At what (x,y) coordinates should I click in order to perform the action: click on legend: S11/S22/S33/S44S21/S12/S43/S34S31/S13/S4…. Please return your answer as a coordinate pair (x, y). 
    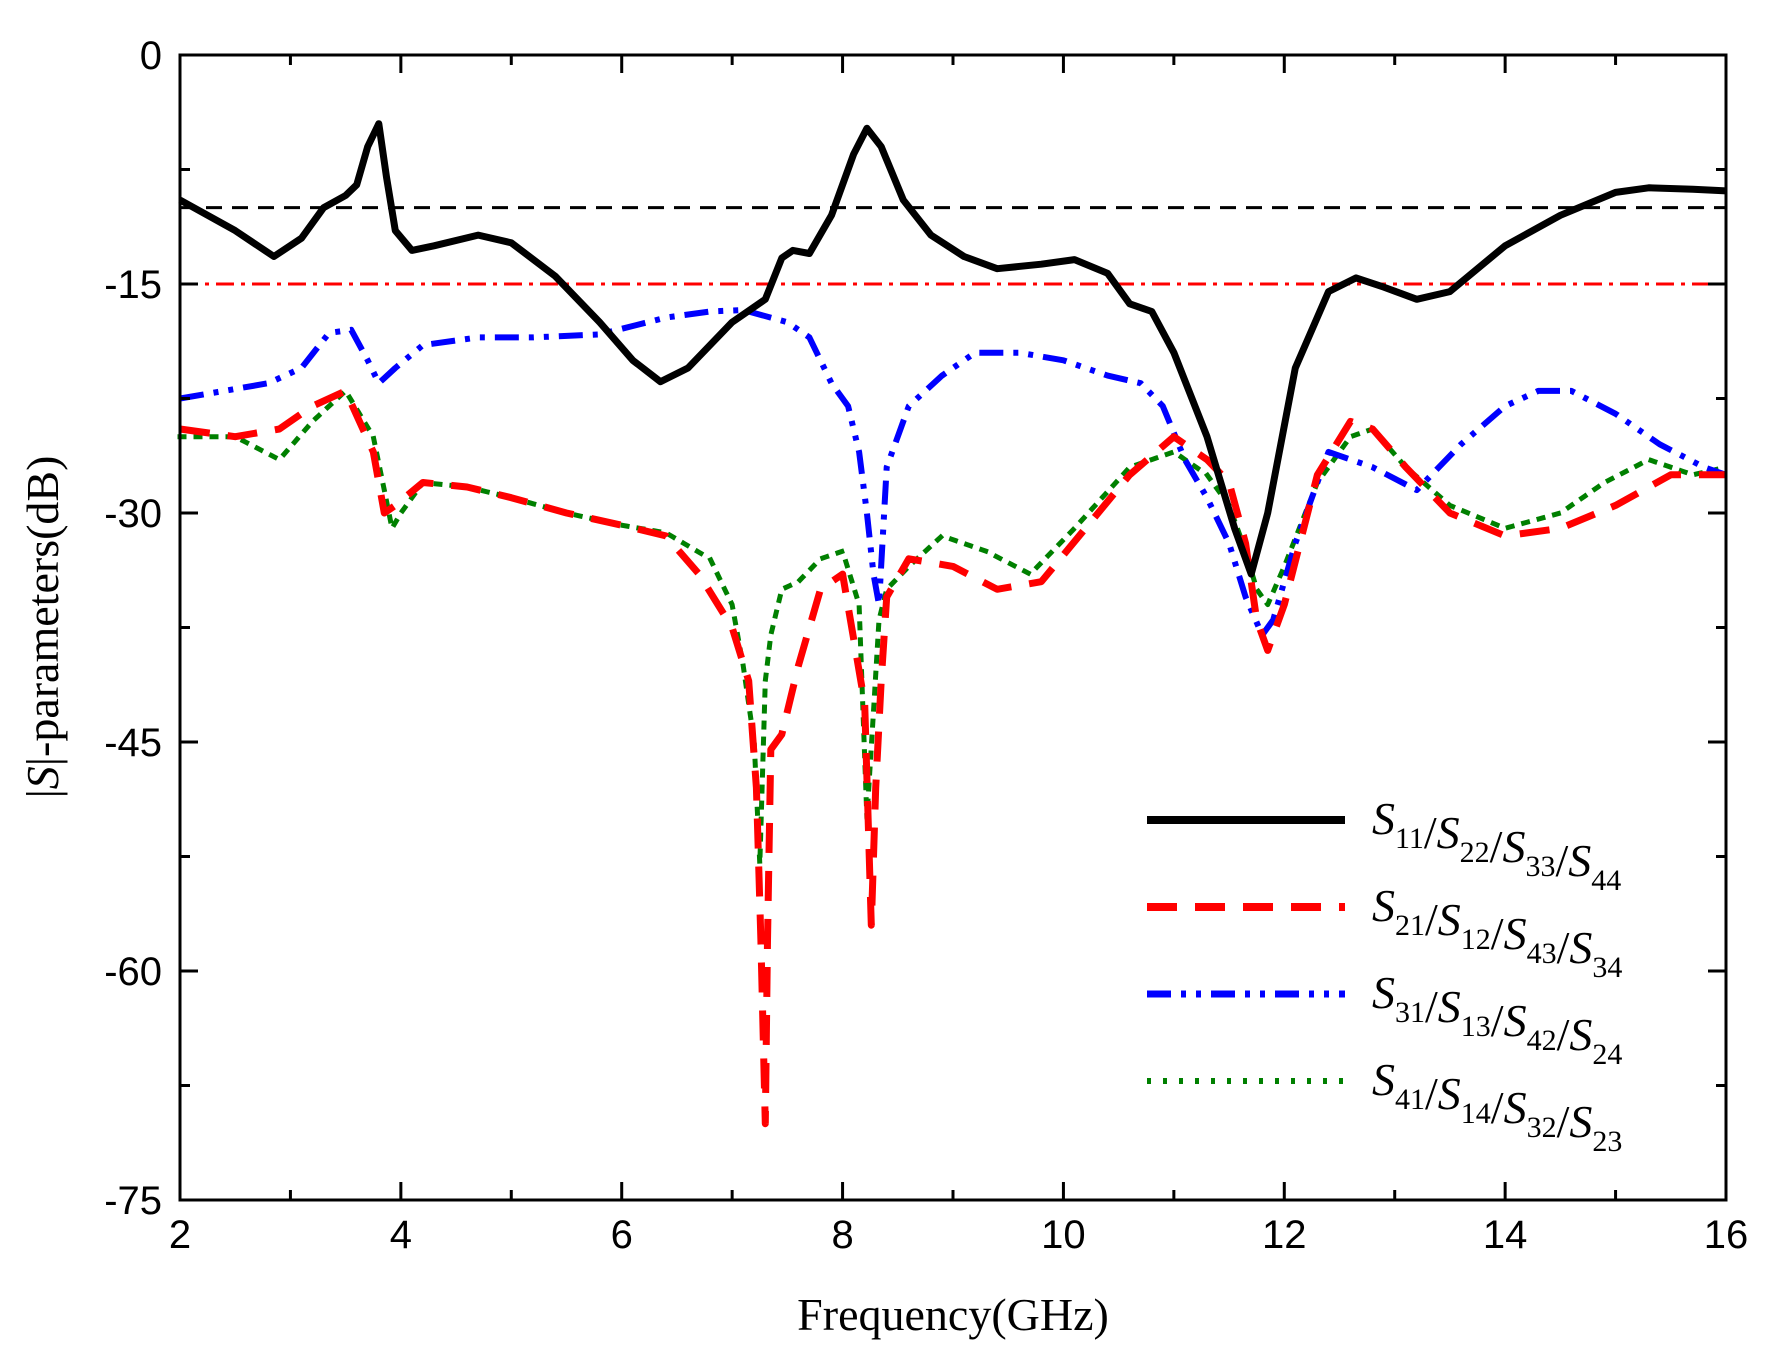
    Looking at the image, I should click on (1384, 975).